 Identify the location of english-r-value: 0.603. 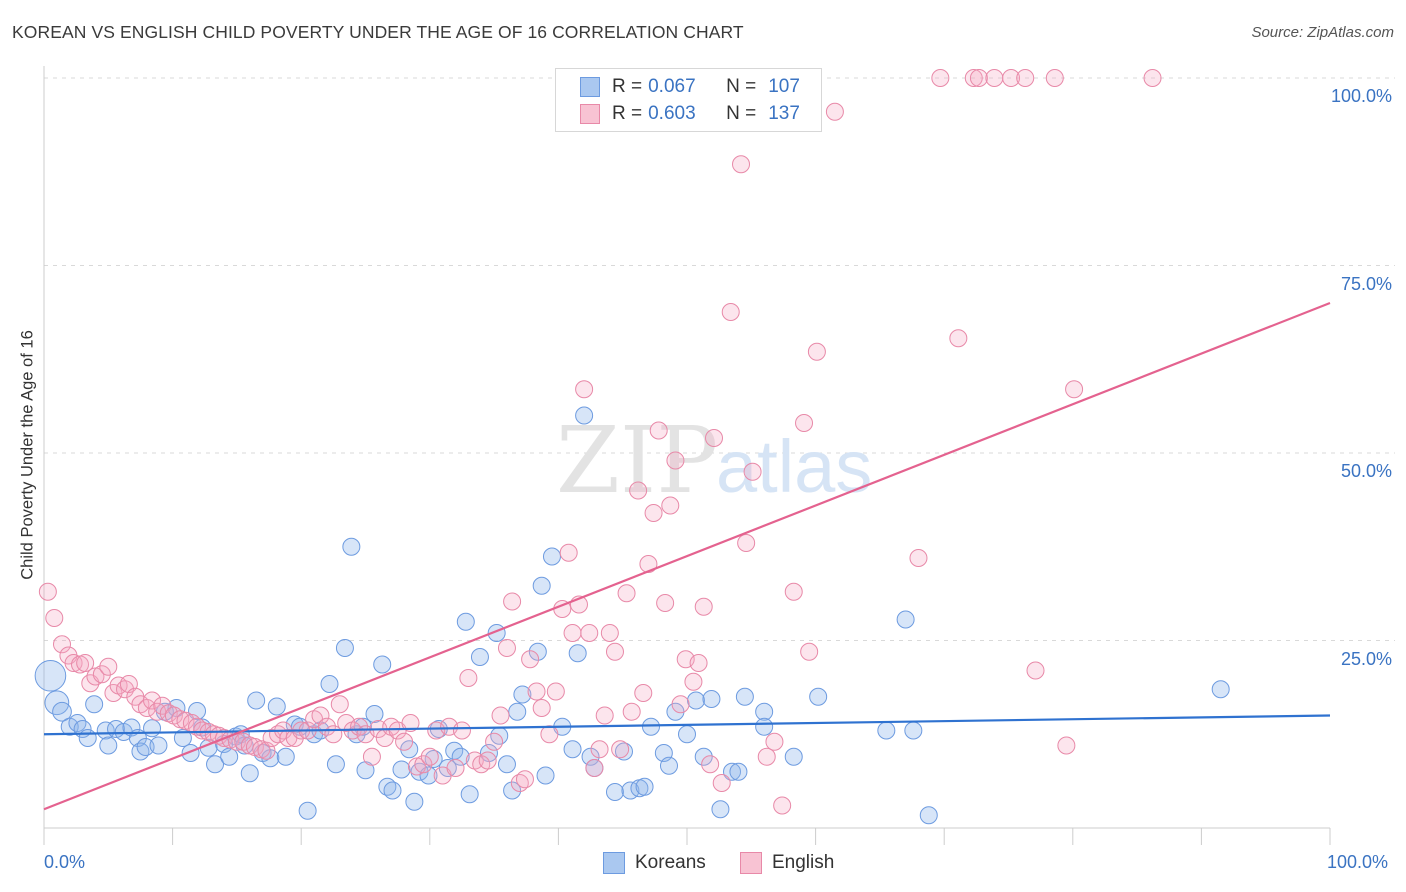
(672, 113).